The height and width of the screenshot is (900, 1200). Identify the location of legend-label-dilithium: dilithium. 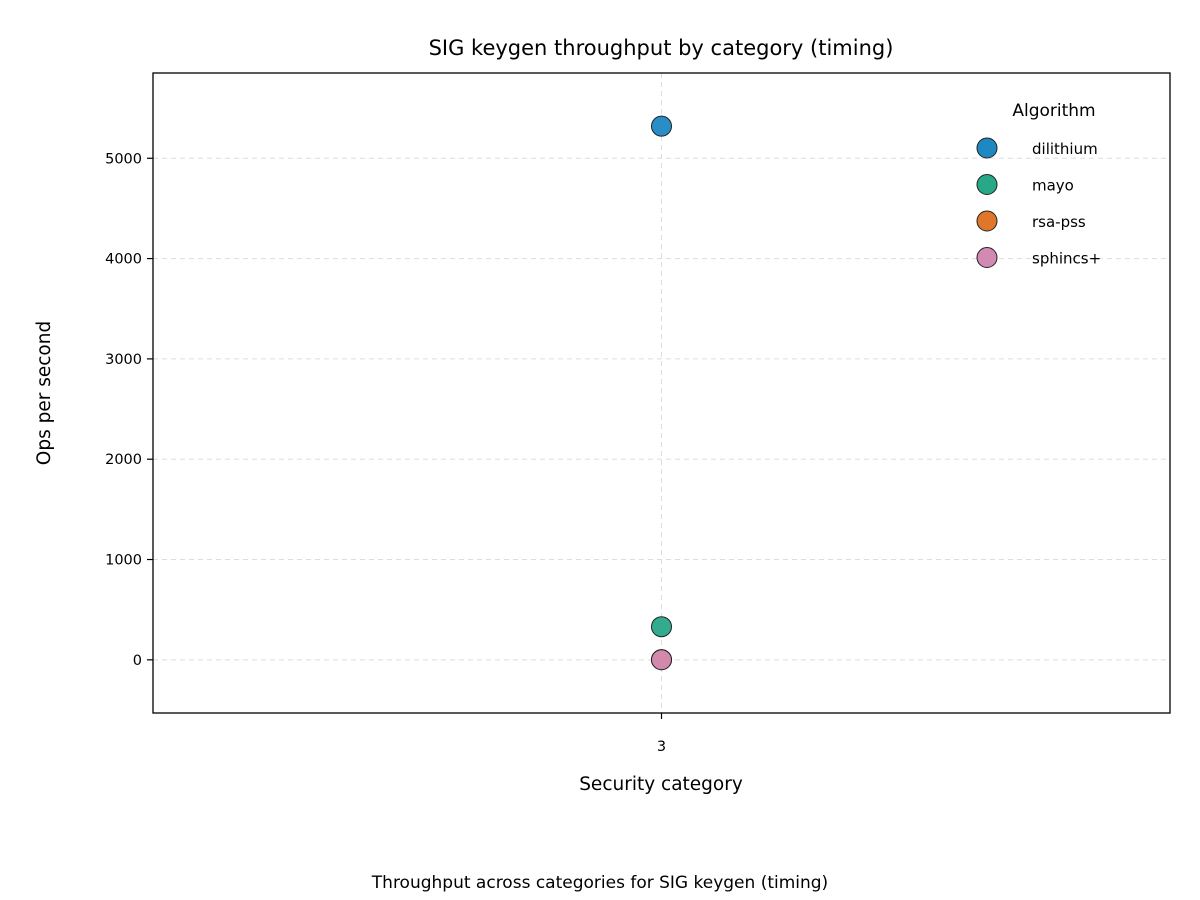
(1065, 149).